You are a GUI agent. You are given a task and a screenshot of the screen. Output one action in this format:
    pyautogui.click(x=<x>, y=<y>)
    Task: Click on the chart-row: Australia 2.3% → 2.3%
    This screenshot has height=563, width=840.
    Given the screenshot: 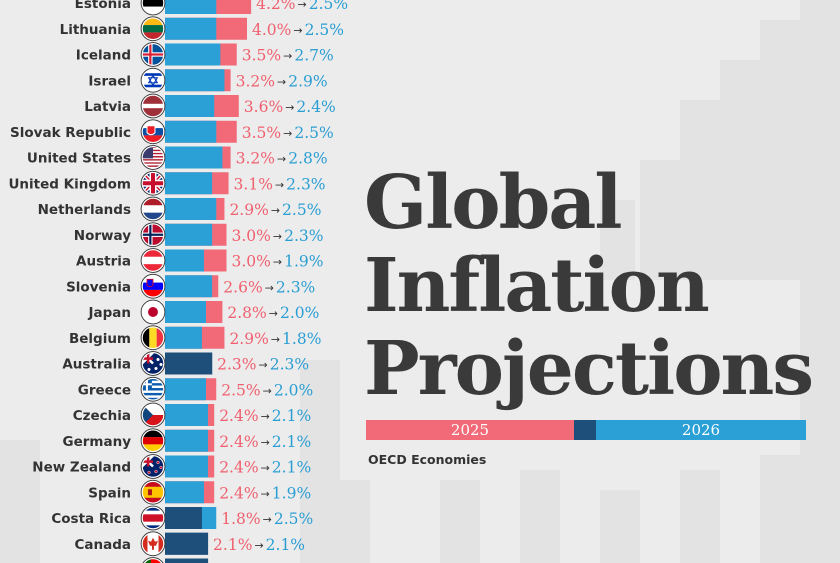 What is the action you would take?
    pyautogui.click(x=185, y=363)
    